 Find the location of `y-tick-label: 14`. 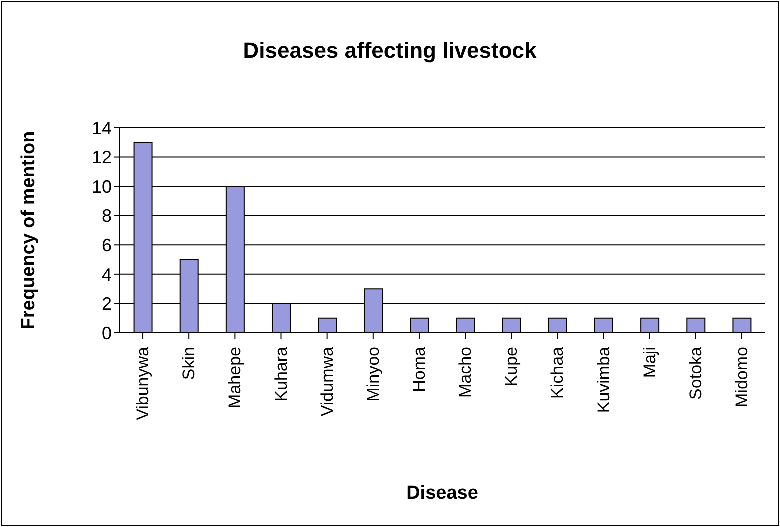

y-tick-label: 14 is located at coordinates (102, 128).